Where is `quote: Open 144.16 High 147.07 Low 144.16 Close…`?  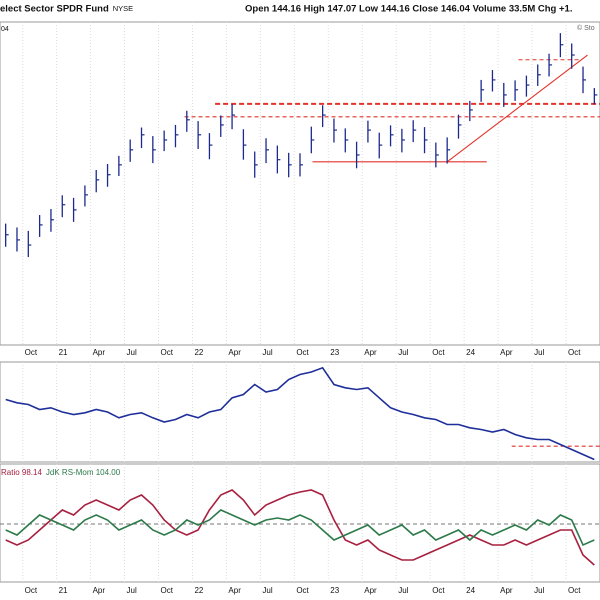
quote: Open 144.16 High 147.07 Low 144.16 Close… is located at coordinates (408, 9).